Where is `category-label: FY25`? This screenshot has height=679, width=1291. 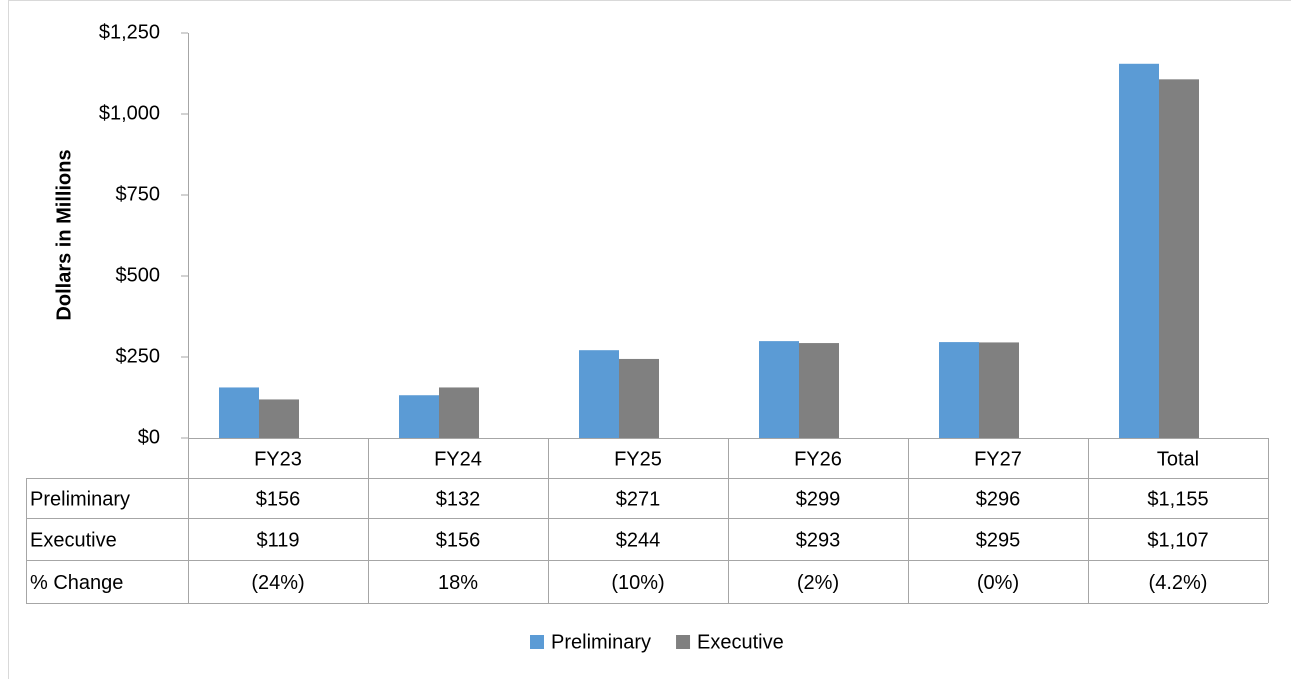 category-label: FY25 is located at coordinates (638, 459).